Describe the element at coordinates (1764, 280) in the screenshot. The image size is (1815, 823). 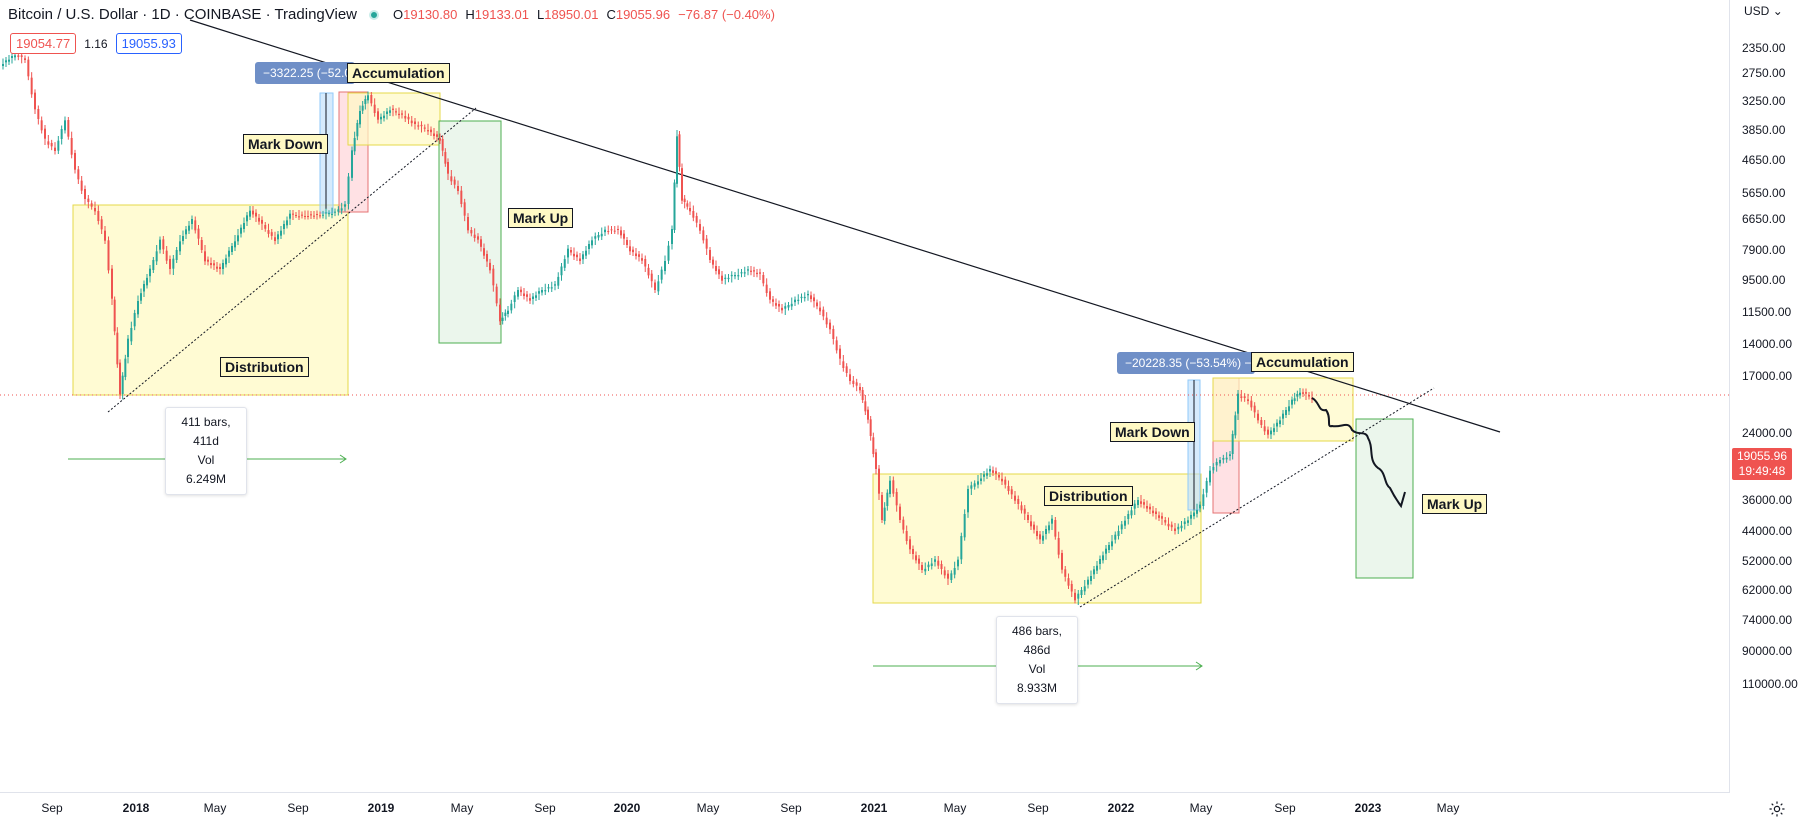
I see `price-tick-label: 9500.00` at that location.